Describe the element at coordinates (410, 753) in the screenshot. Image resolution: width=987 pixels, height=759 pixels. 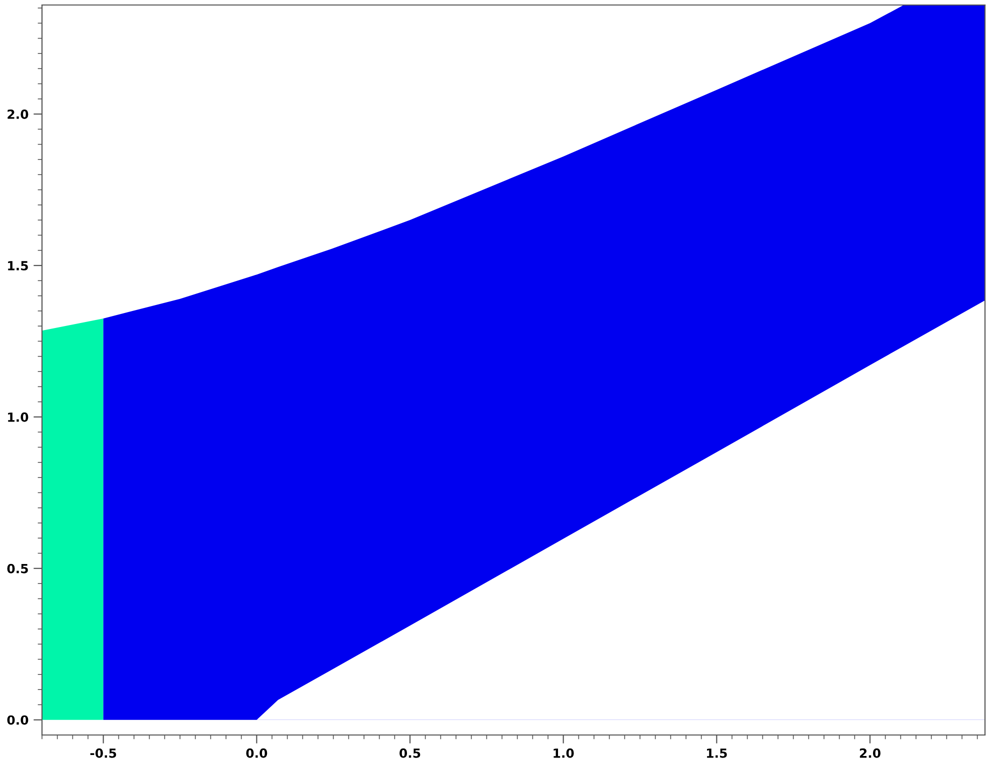
I see `x-tick-label: 0.5` at that location.